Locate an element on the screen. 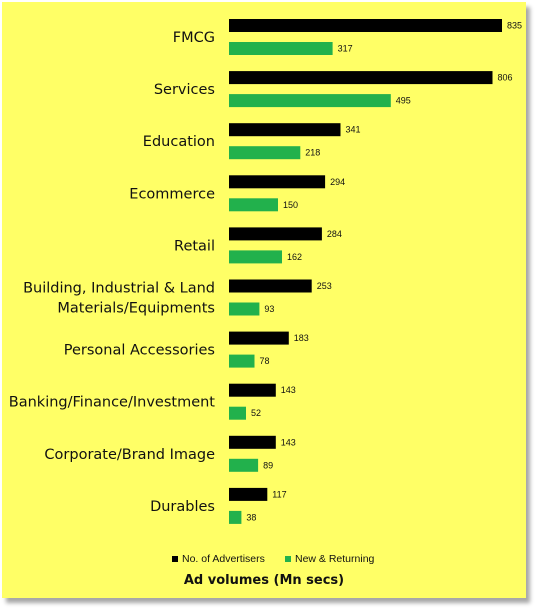 The width and height of the screenshot is (535, 612). bar-education-advertisers is located at coordinates (285, 130).